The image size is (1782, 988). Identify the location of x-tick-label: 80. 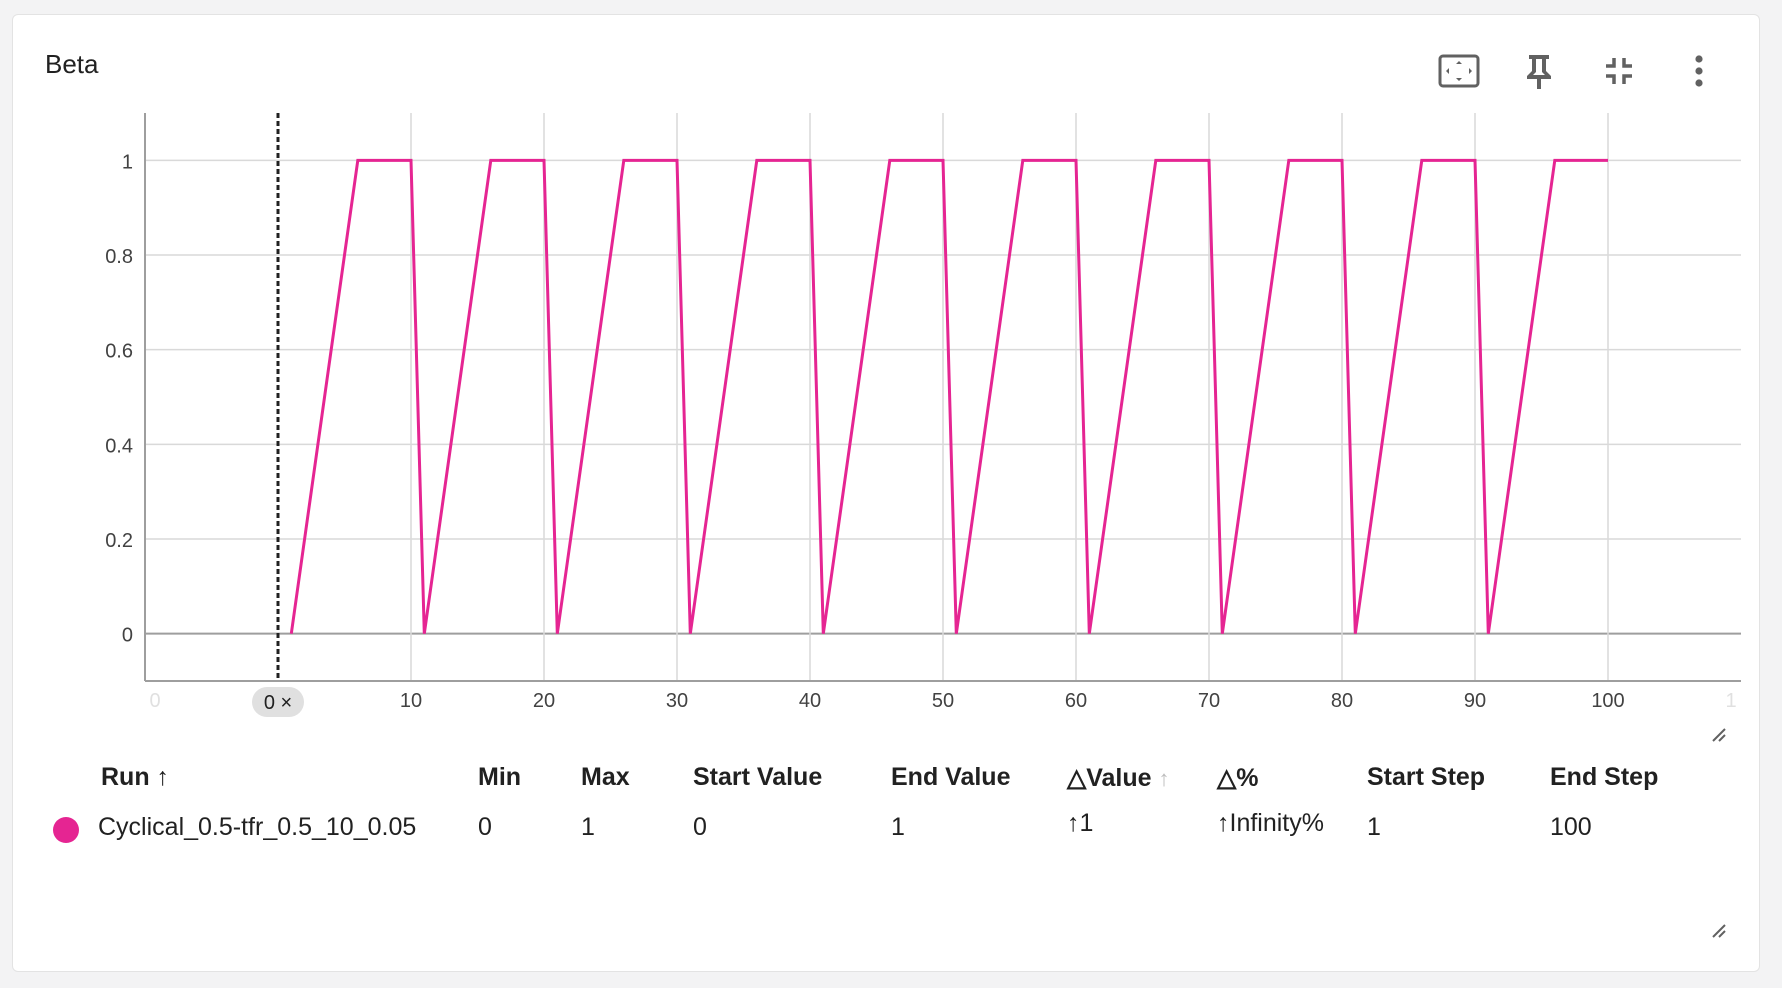
(1342, 701).